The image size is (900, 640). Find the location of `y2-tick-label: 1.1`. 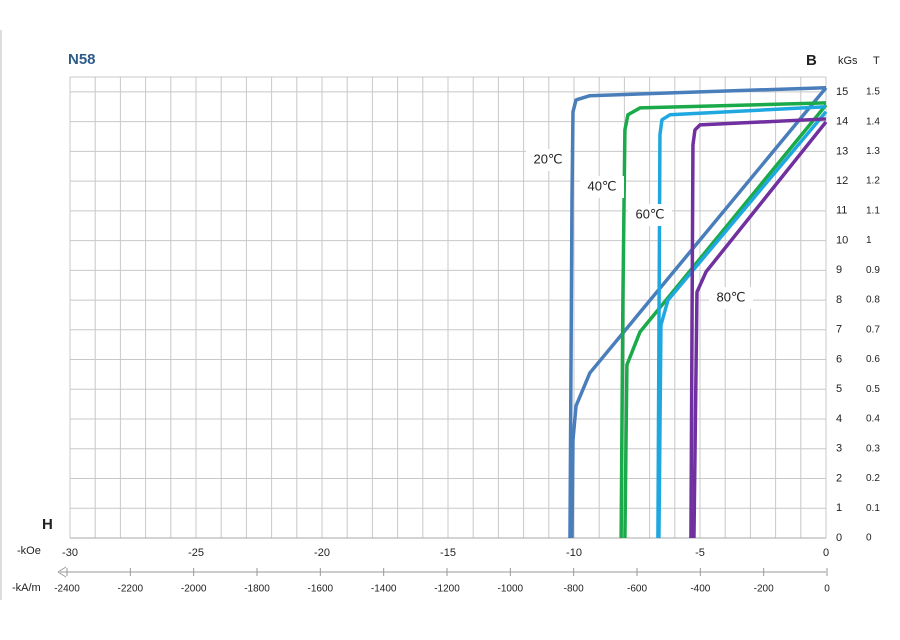

y2-tick-label: 1.1 is located at coordinates (873, 210).